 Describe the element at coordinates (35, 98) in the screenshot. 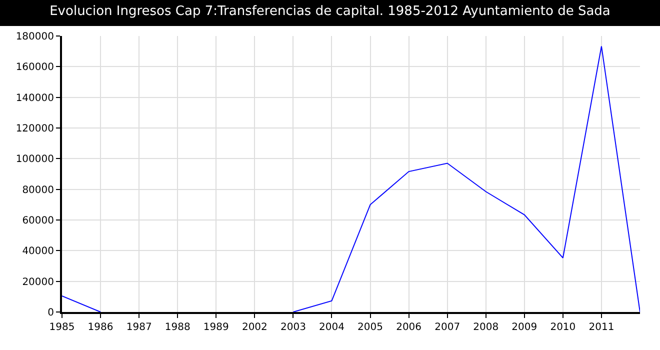

I see `y-tick-label: 140000` at that location.